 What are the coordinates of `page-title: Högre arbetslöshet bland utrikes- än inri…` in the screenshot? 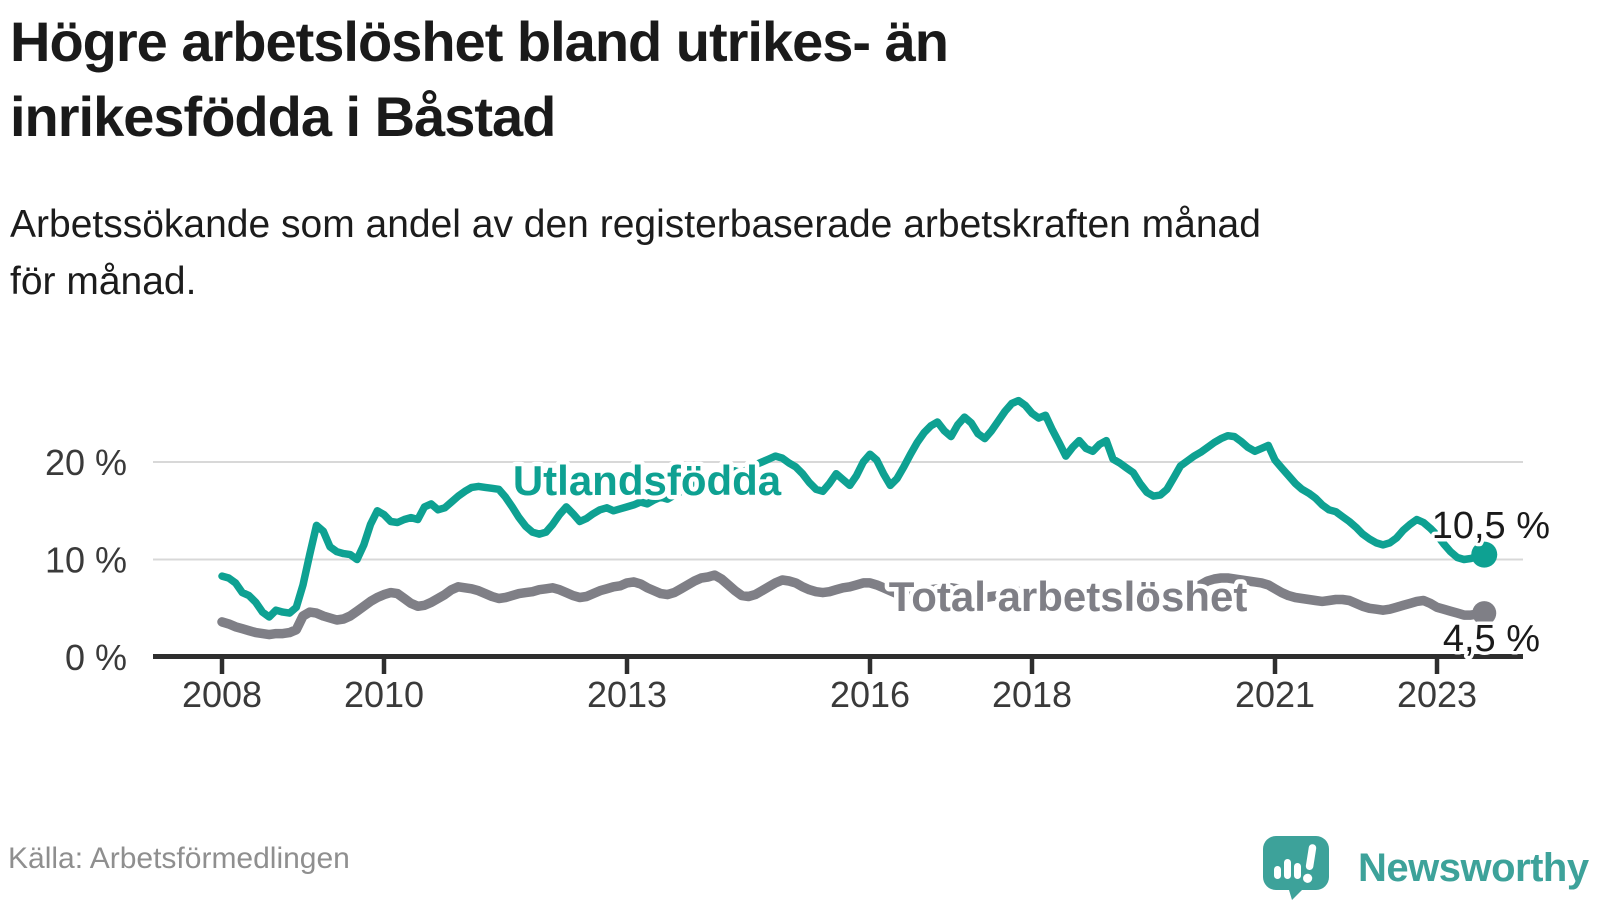 It's located at (479, 79).